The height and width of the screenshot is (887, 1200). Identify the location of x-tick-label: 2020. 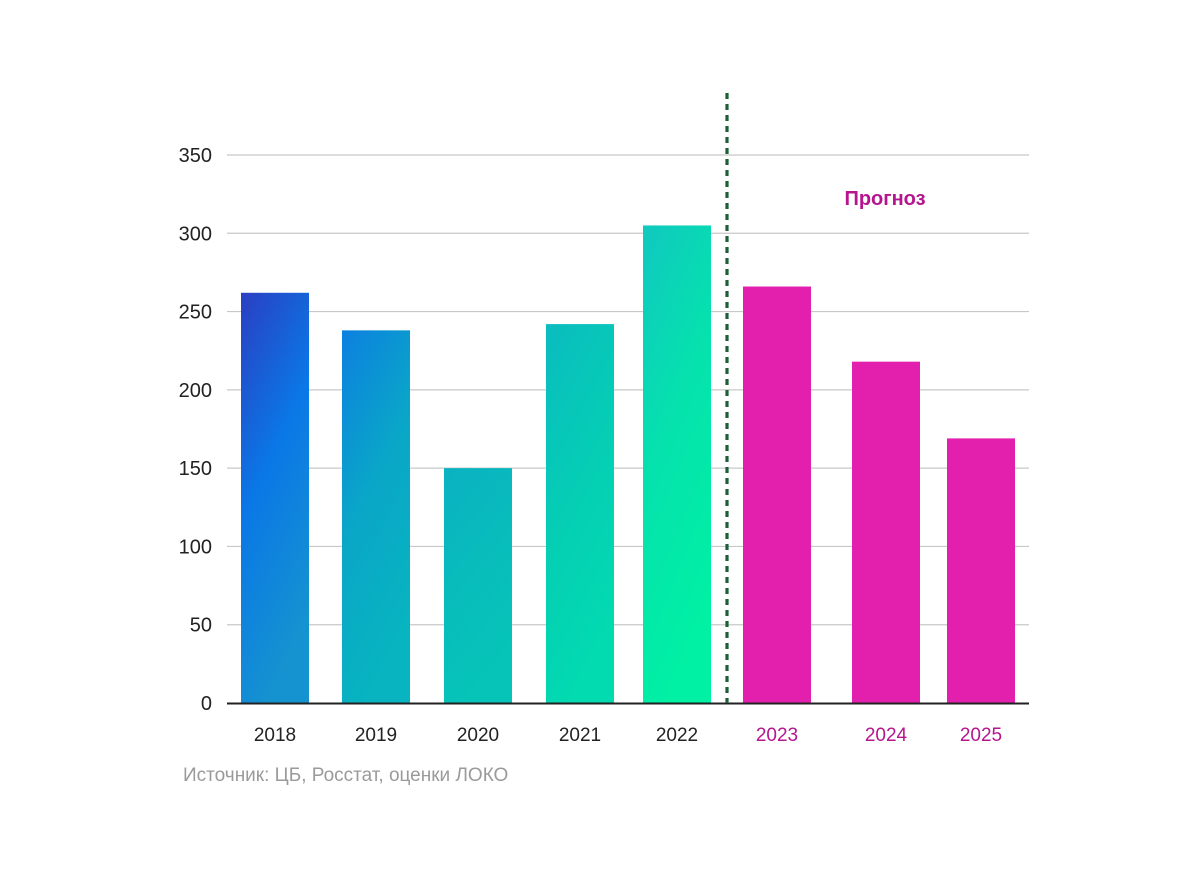
(478, 735).